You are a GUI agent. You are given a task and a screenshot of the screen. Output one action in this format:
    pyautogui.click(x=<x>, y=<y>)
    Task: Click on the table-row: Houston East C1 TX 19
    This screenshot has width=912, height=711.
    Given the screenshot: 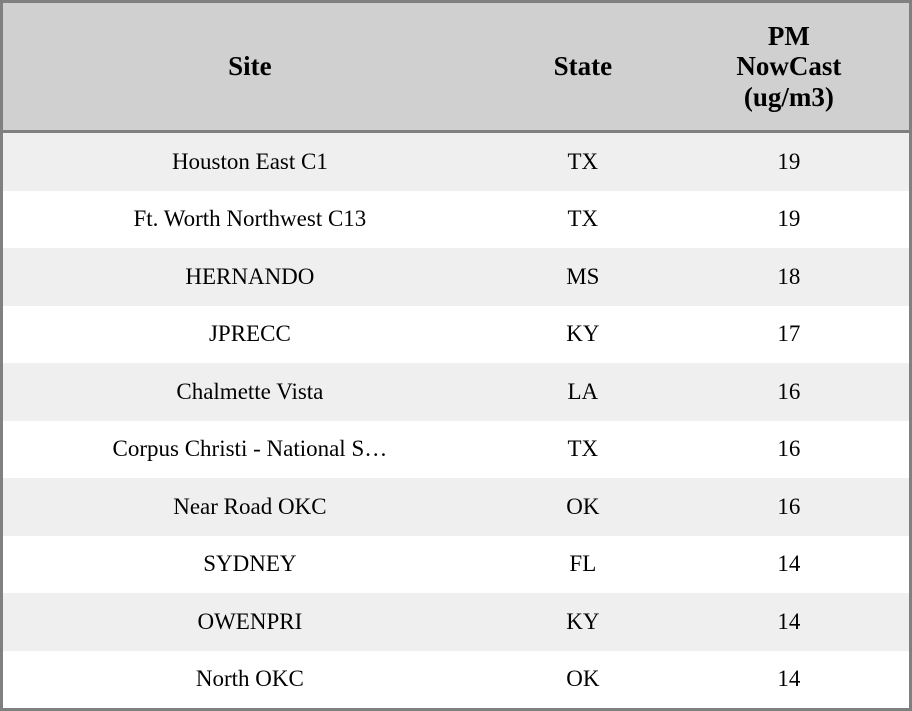 What is the action you would take?
    pyautogui.click(x=456, y=162)
    